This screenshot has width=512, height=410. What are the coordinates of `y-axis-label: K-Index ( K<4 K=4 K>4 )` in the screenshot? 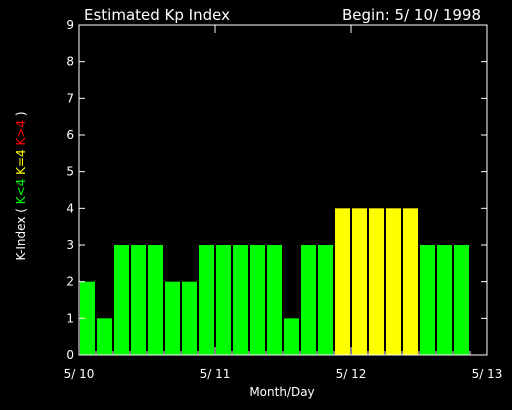 It's located at (21, 185).